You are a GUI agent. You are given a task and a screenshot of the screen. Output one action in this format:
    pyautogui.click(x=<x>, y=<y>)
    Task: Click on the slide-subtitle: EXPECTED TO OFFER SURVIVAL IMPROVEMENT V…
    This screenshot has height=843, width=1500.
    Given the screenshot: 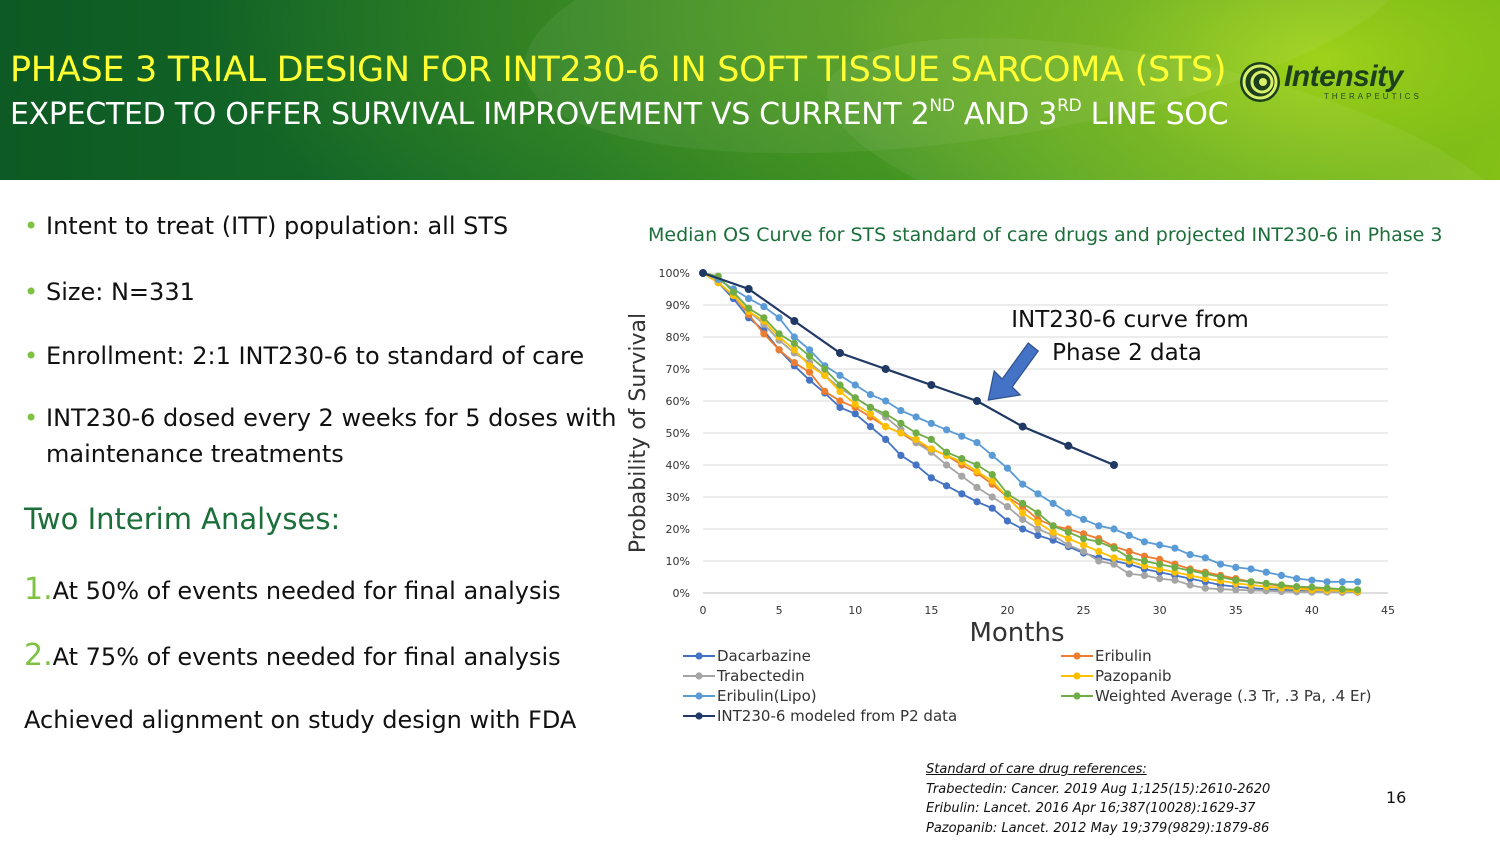 What is the action you would take?
    pyautogui.click(x=619, y=114)
    